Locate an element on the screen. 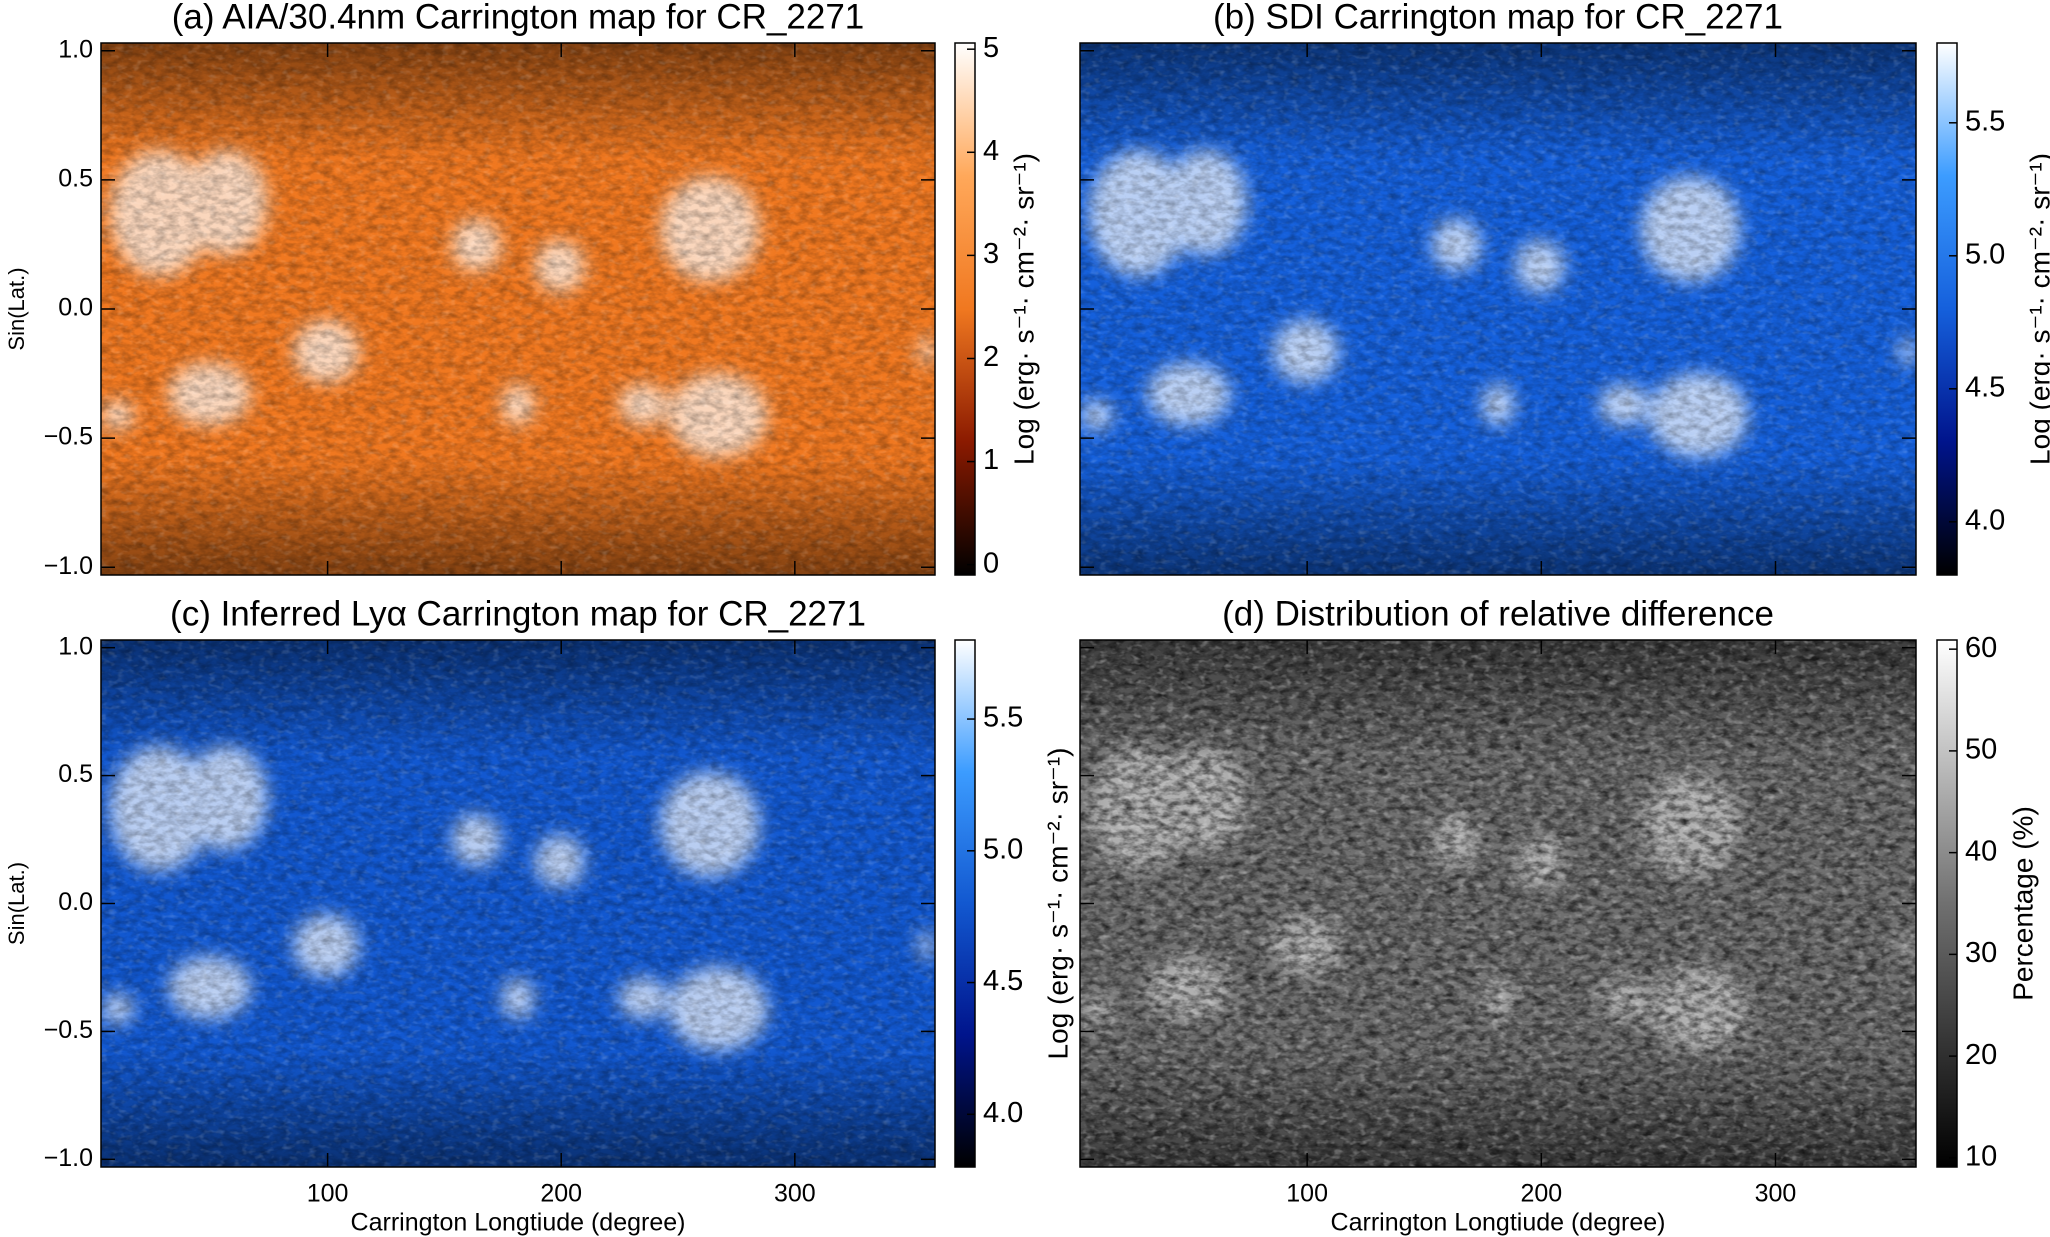 This screenshot has height=1237, width=2050. colorbar-tick-label: 4 is located at coordinates (991, 151).